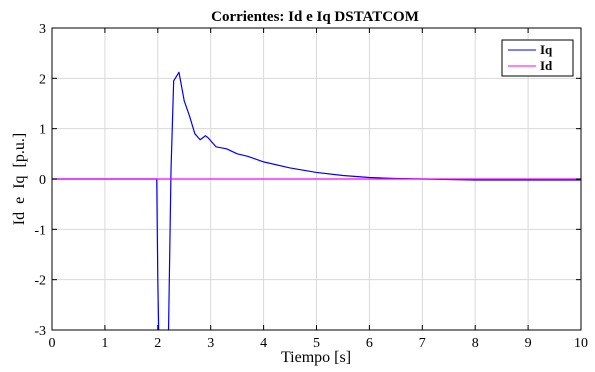 The image size is (595, 372). Describe the element at coordinates (52, 343) in the screenshot. I see `x-tick-label: 0` at that location.